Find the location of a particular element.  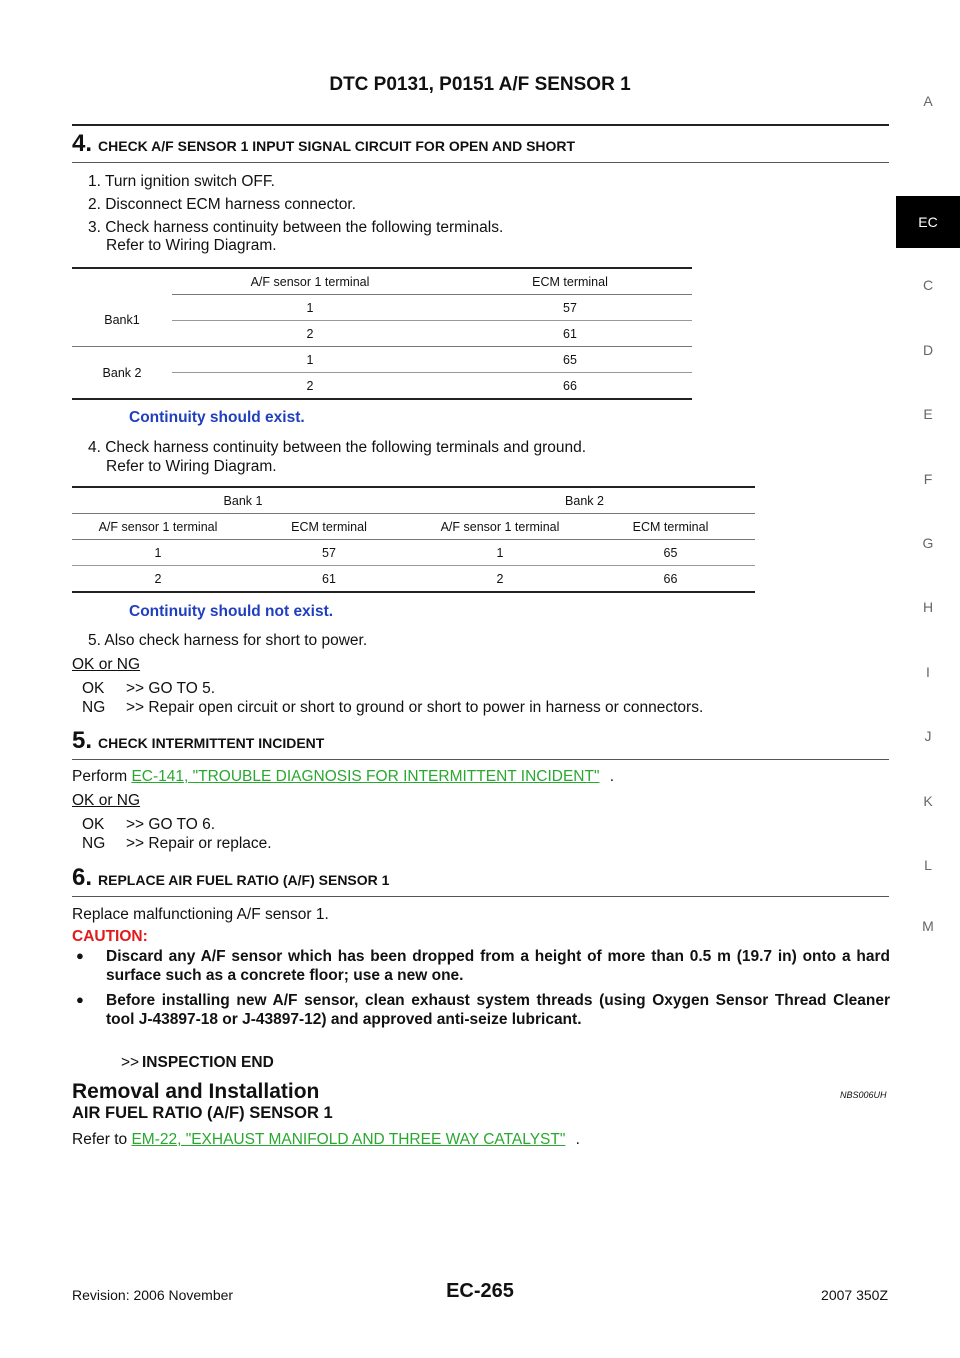

step-title: REPLACE AIR FUEL RATIO (A/F) SENSOR 1 is located at coordinates (244, 880).